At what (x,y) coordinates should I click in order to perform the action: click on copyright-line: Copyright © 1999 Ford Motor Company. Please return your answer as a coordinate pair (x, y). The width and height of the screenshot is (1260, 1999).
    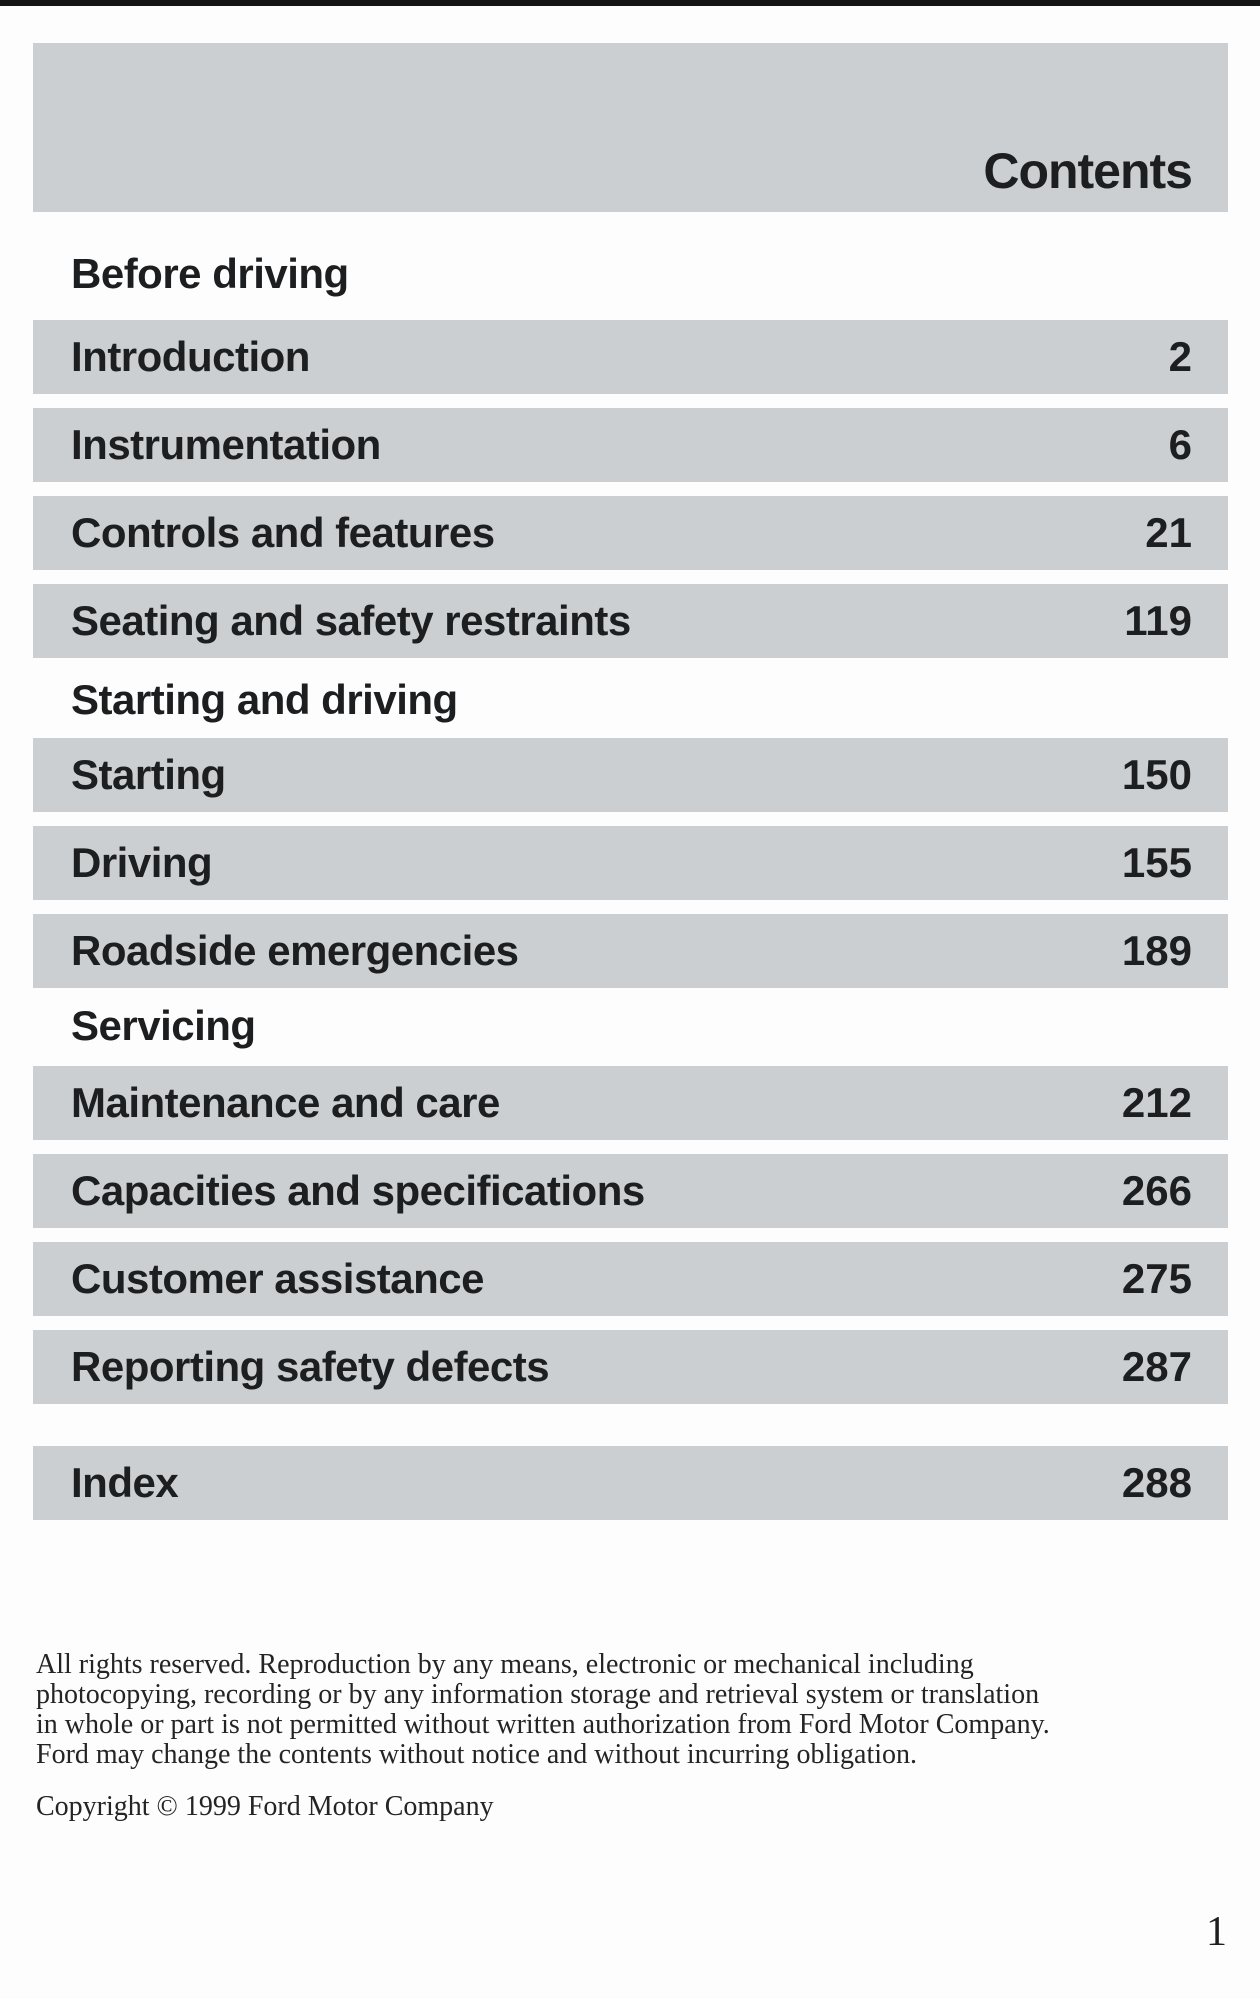
    Looking at the image, I should click on (265, 1806).